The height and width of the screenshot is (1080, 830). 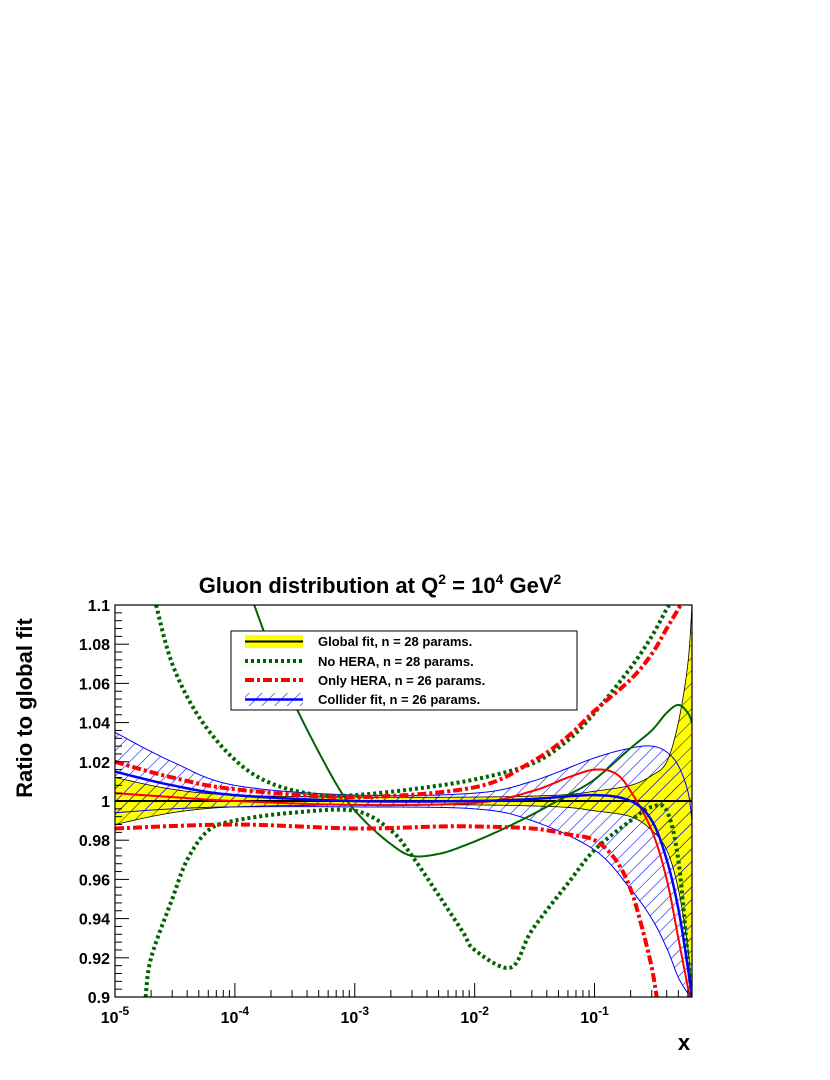 I want to click on y-tick-label: 0.94, so click(x=94, y=920).